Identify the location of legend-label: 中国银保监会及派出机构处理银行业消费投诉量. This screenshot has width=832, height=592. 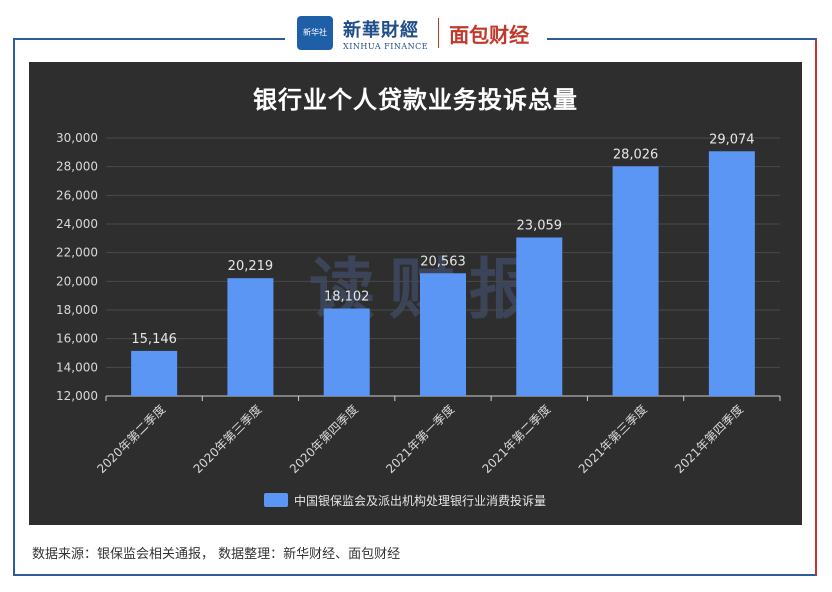
(420, 500).